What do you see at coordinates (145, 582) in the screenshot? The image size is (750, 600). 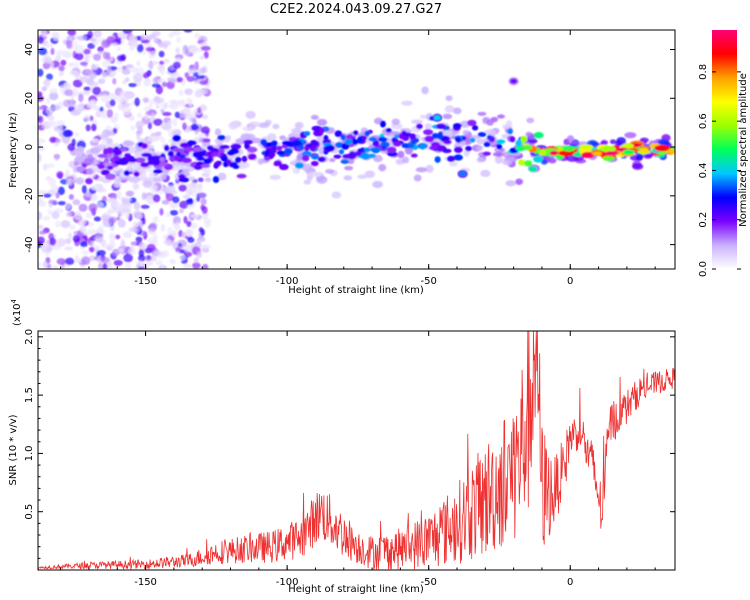 I see `bottom-x-tick-label: -150` at bounding box center [145, 582].